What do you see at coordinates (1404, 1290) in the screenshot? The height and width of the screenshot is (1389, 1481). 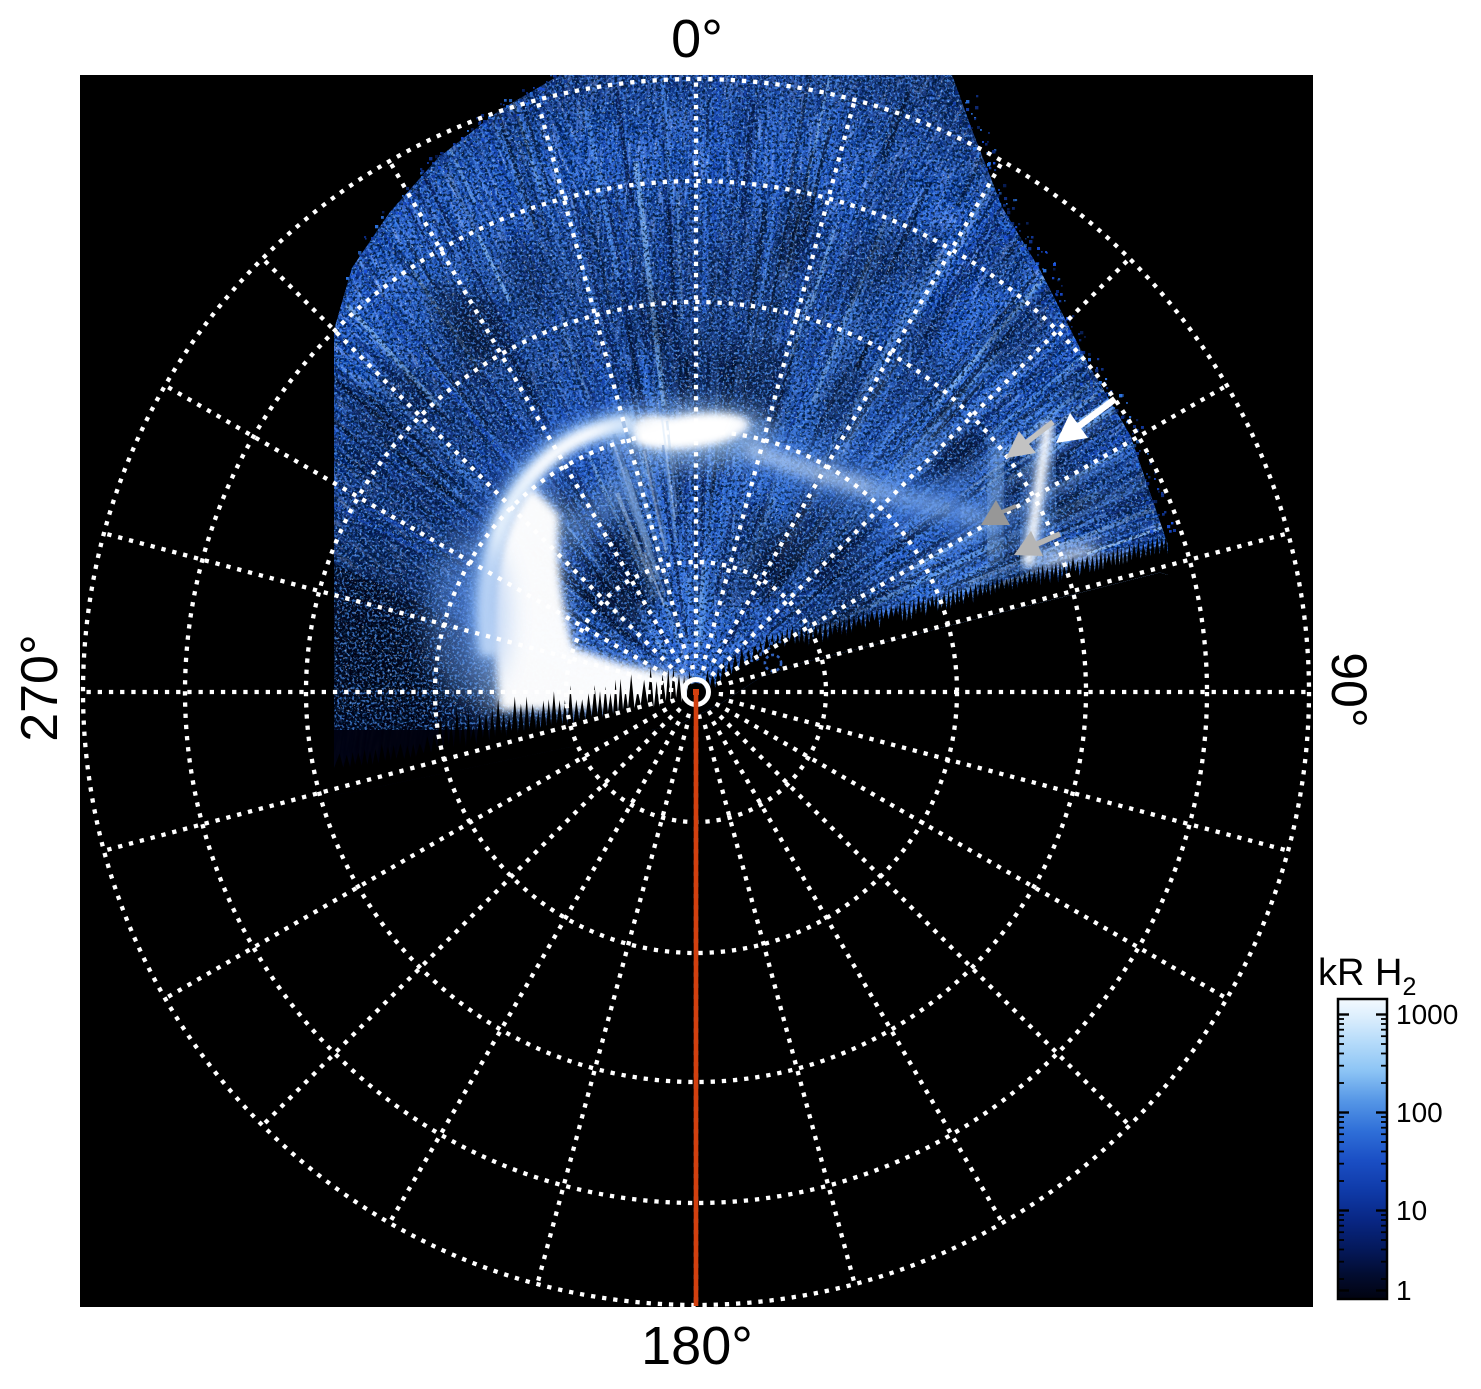 I see `svg-text: 1` at bounding box center [1404, 1290].